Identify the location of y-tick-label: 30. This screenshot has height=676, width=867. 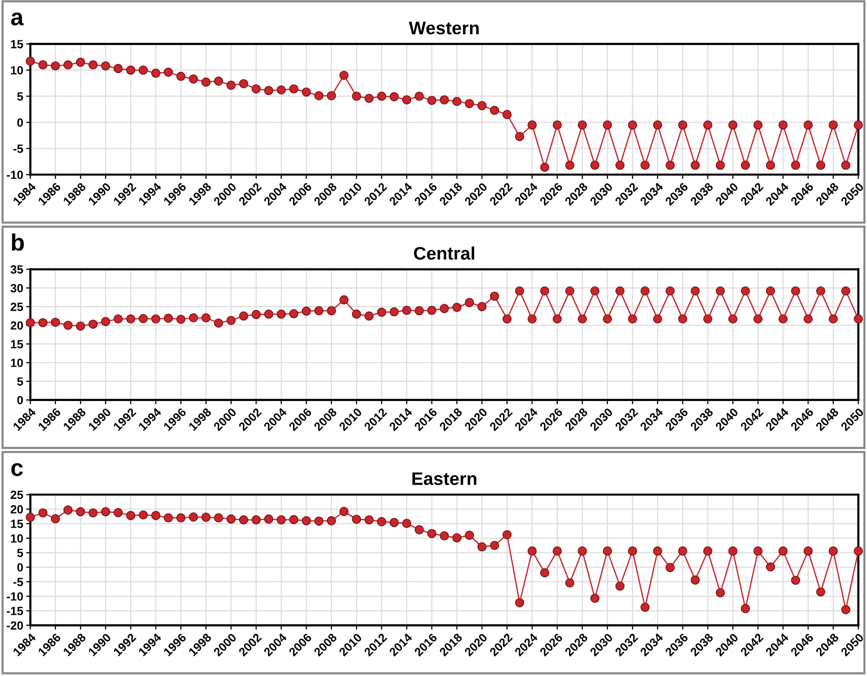
(16, 288).